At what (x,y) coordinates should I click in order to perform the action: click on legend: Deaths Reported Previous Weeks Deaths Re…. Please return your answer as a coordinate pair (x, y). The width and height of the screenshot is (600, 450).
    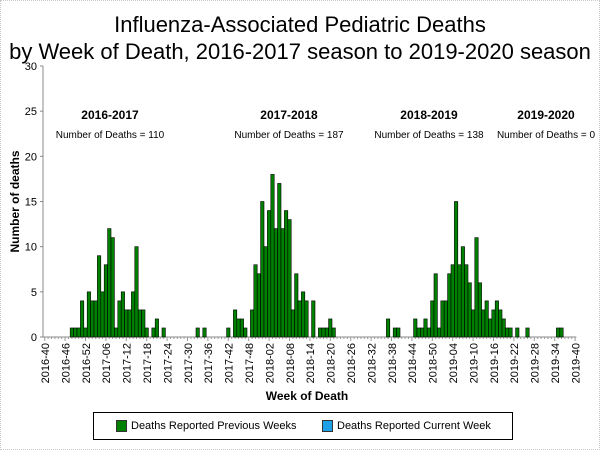
    Looking at the image, I should click on (303, 426).